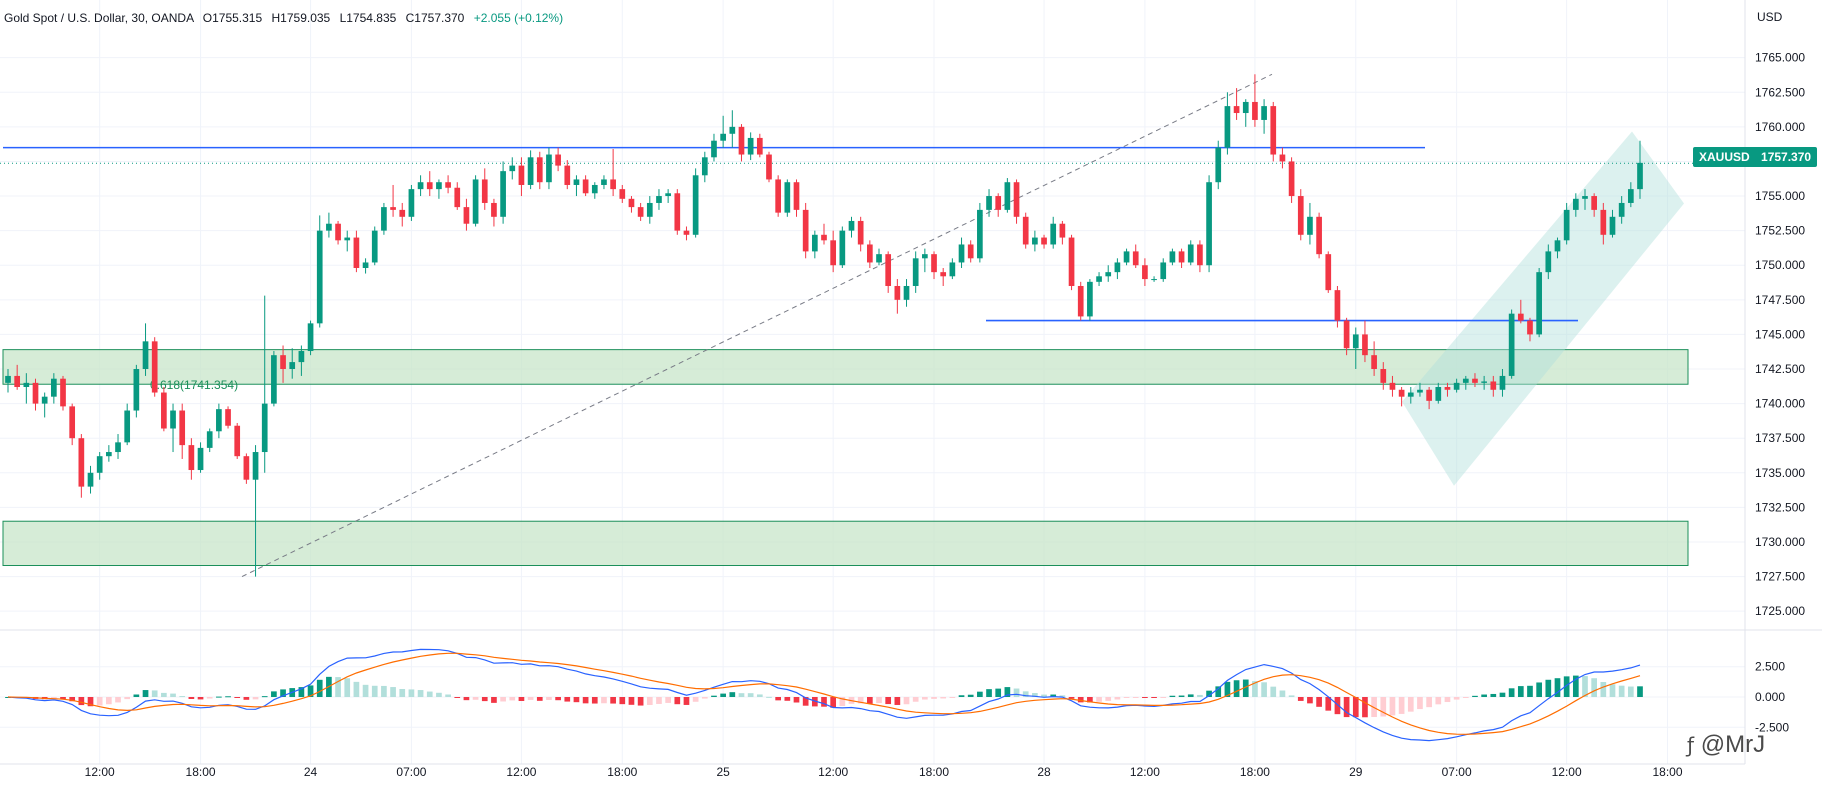 The width and height of the screenshot is (1822, 796). What do you see at coordinates (1145, 772) in the screenshot?
I see `time-tick-label: 12:00` at bounding box center [1145, 772].